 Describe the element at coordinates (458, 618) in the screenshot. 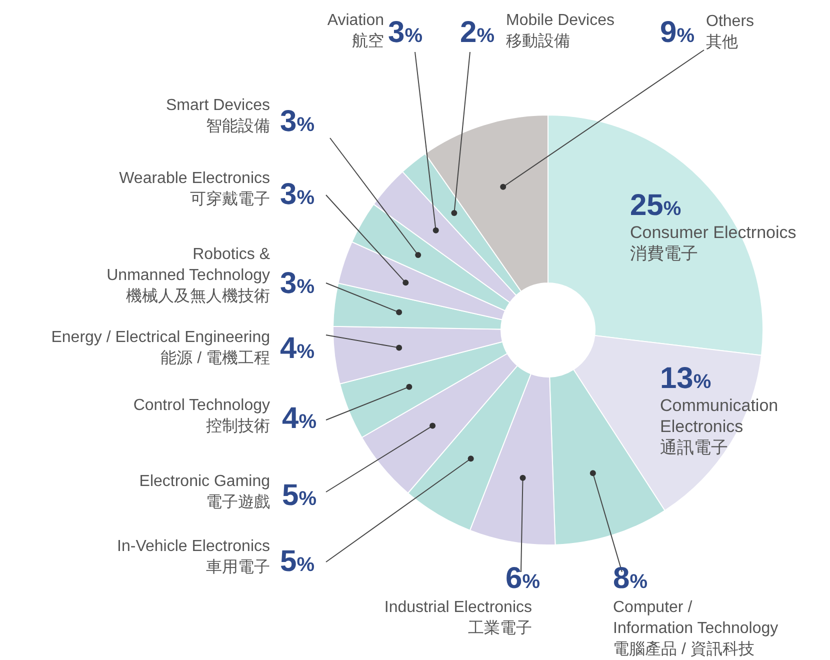

I see `slice-label: Industrial Electronics 工業電子` at that location.